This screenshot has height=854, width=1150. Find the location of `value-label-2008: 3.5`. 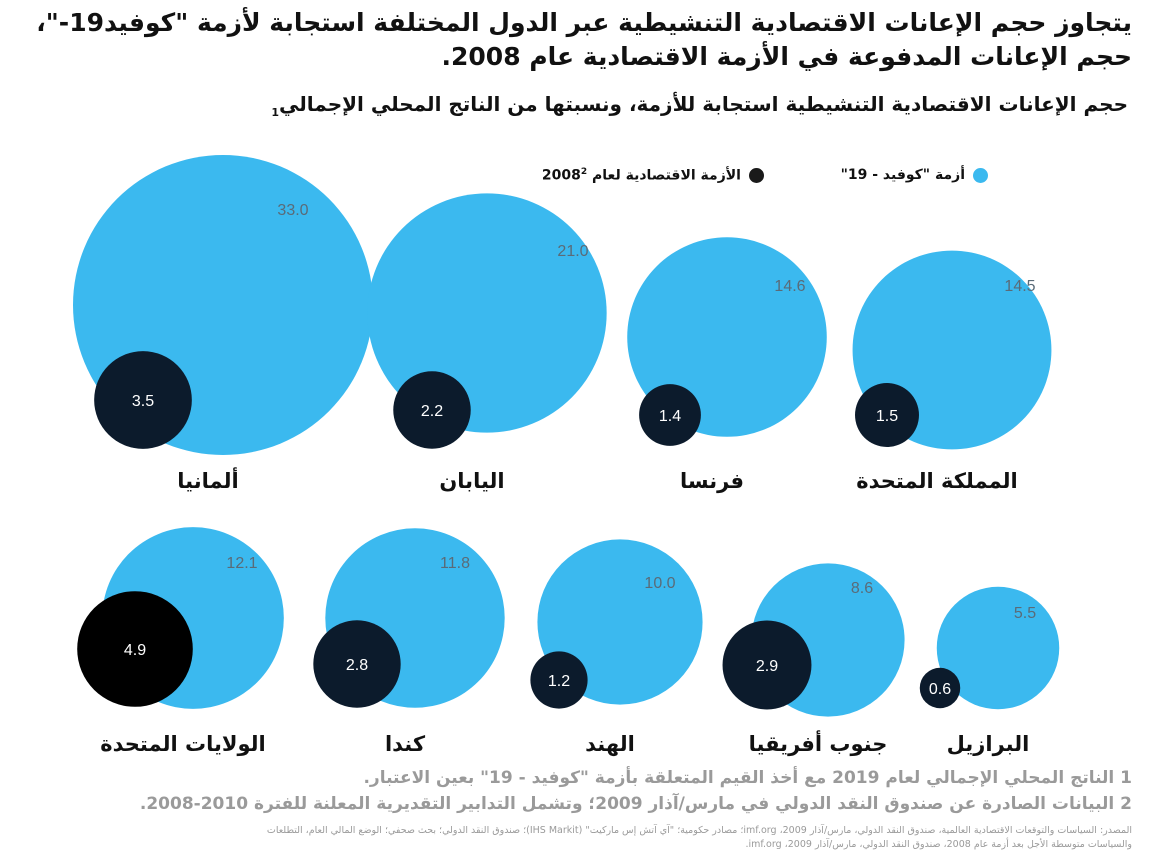

value-label-2008: 3.5 is located at coordinates (143, 401).